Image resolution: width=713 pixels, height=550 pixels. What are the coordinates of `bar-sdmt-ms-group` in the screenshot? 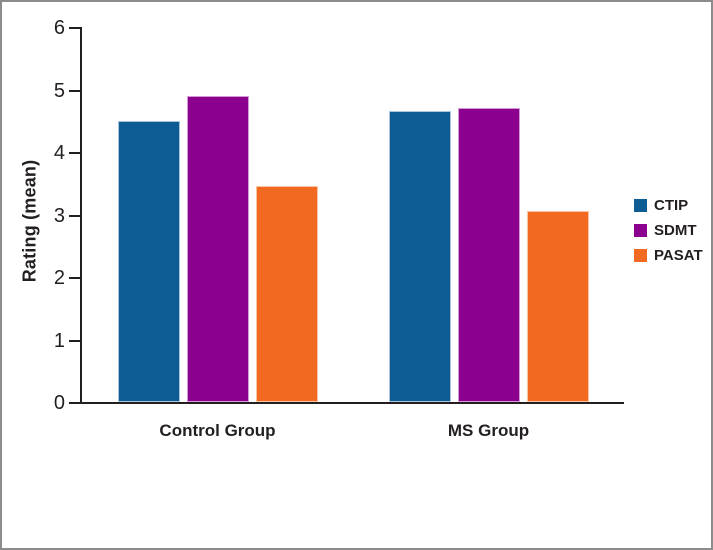 It's located at (488, 255).